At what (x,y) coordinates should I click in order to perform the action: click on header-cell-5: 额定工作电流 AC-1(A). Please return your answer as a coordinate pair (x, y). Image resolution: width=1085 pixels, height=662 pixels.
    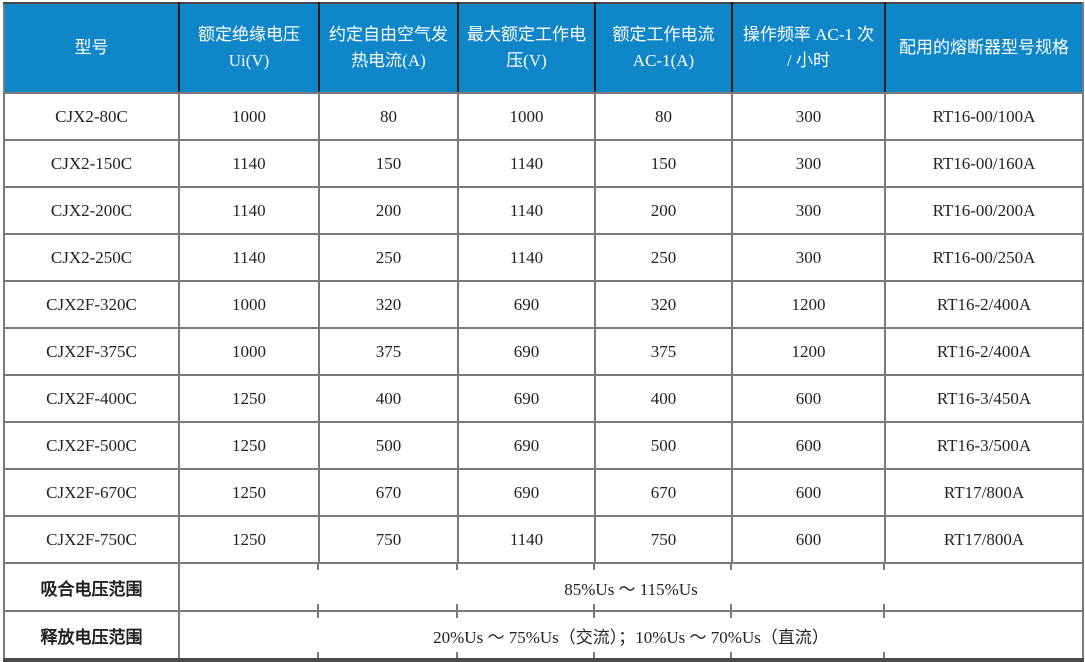
    Looking at the image, I should click on (663, 48).